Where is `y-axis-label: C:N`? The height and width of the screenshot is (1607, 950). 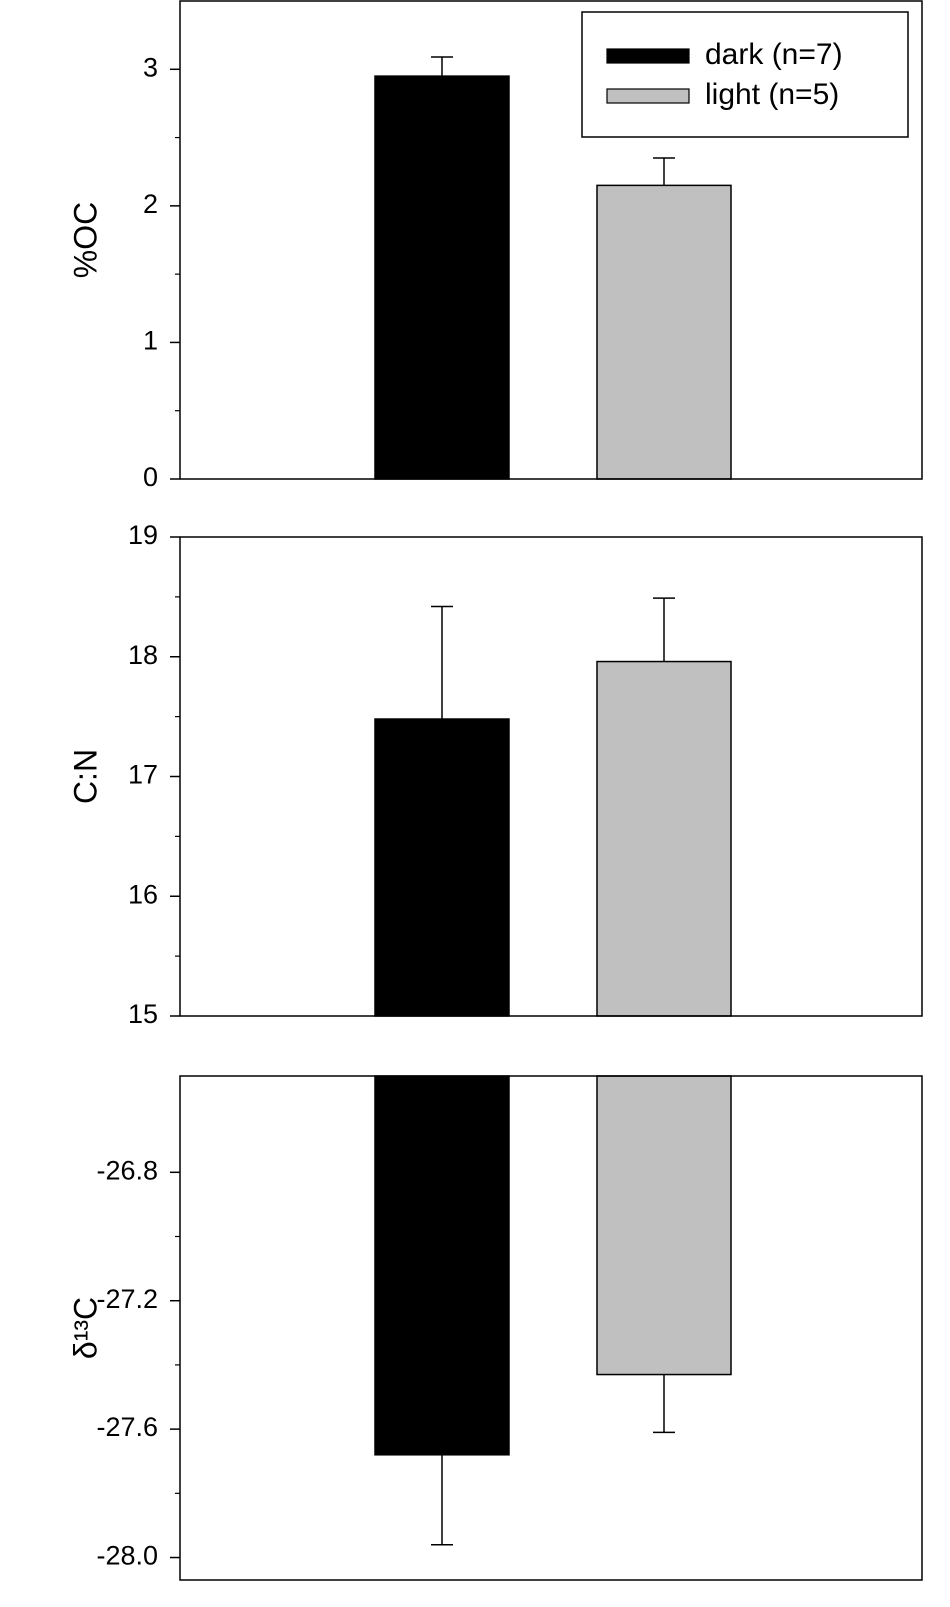
y-axis-label: C:N is located at coordinates (85, 776).